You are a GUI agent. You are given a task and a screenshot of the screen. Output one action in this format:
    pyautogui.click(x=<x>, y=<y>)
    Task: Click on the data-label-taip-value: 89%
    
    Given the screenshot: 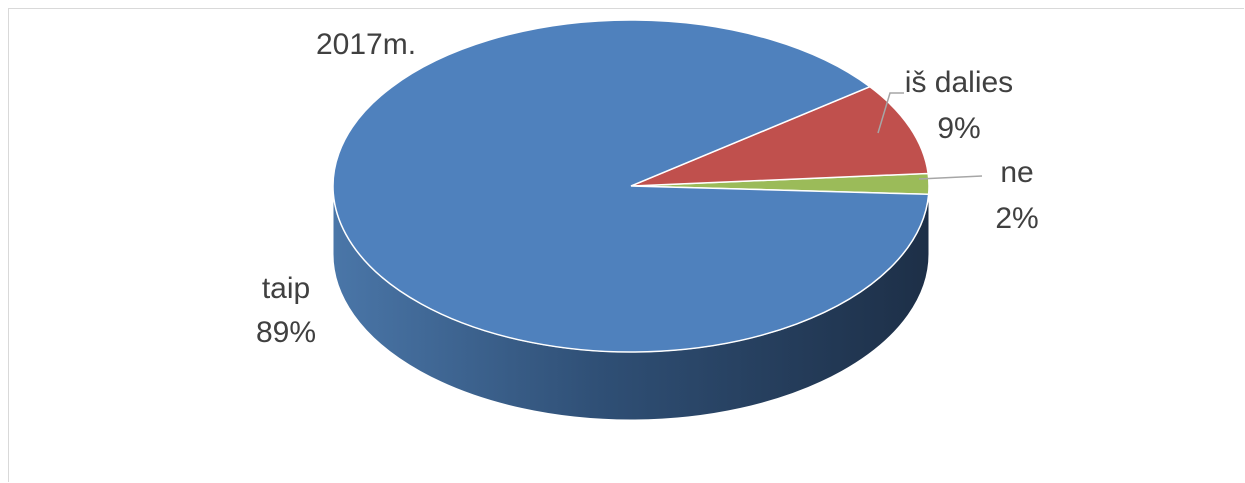 What is the action you would take?
    pyautogui.click(x=286, y=332)
    